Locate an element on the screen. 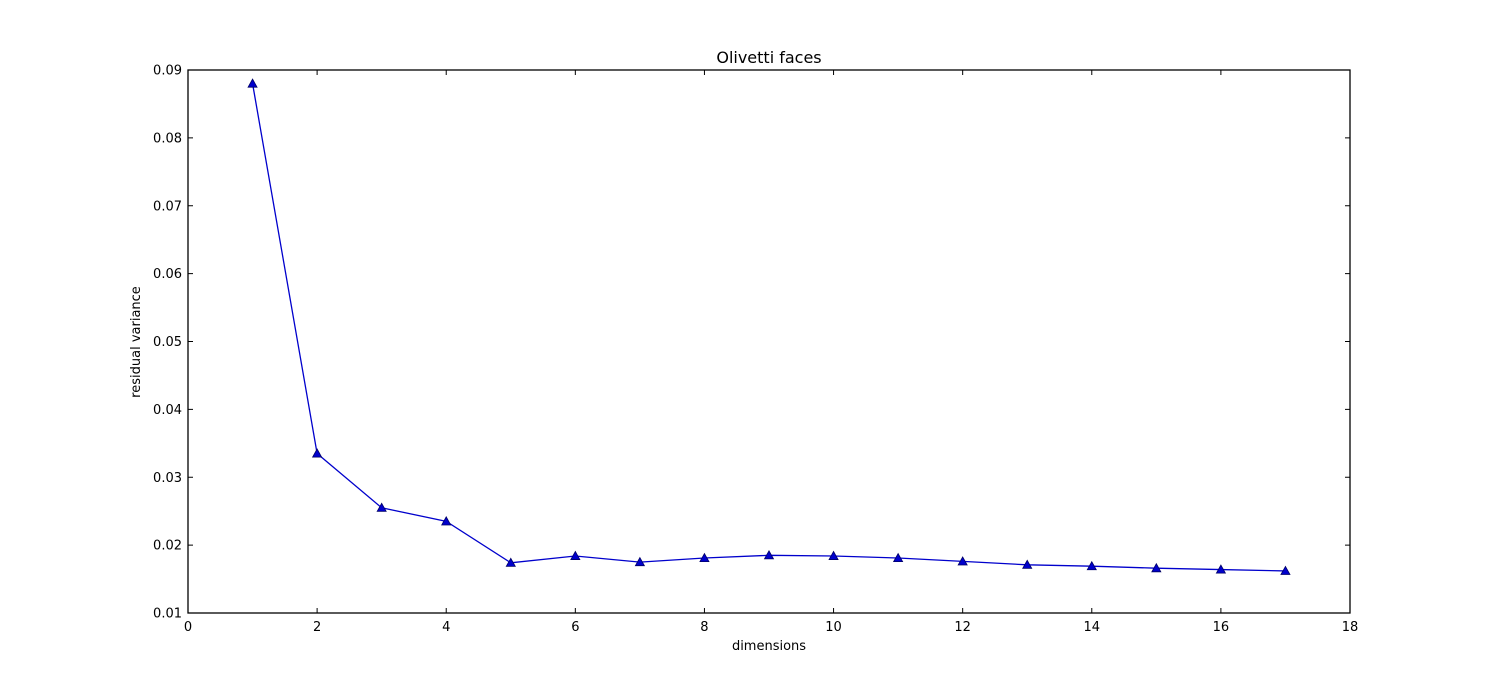 The image size is (1500, 700). y-tick-label: 0.08 is located at coordinates (167, 138).